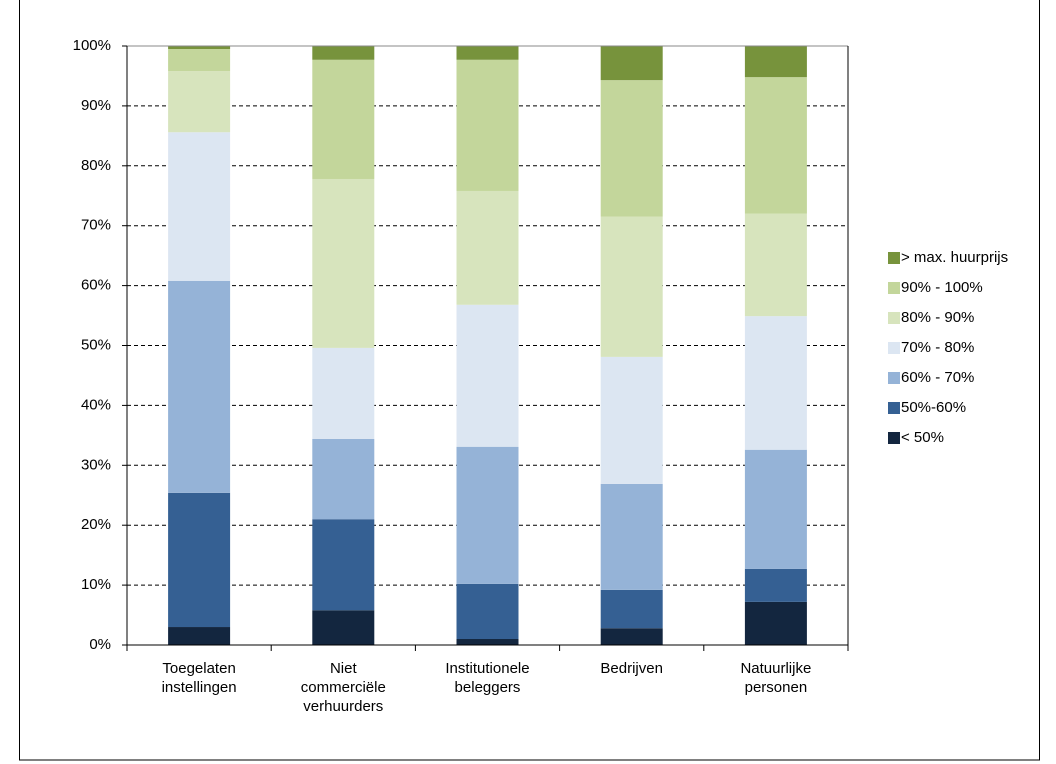 This screenshot has height=764, width=1056. Describe the element at coordinates (96, 285) in the screenshot. I see `y-tick-label: 60%` at that location.